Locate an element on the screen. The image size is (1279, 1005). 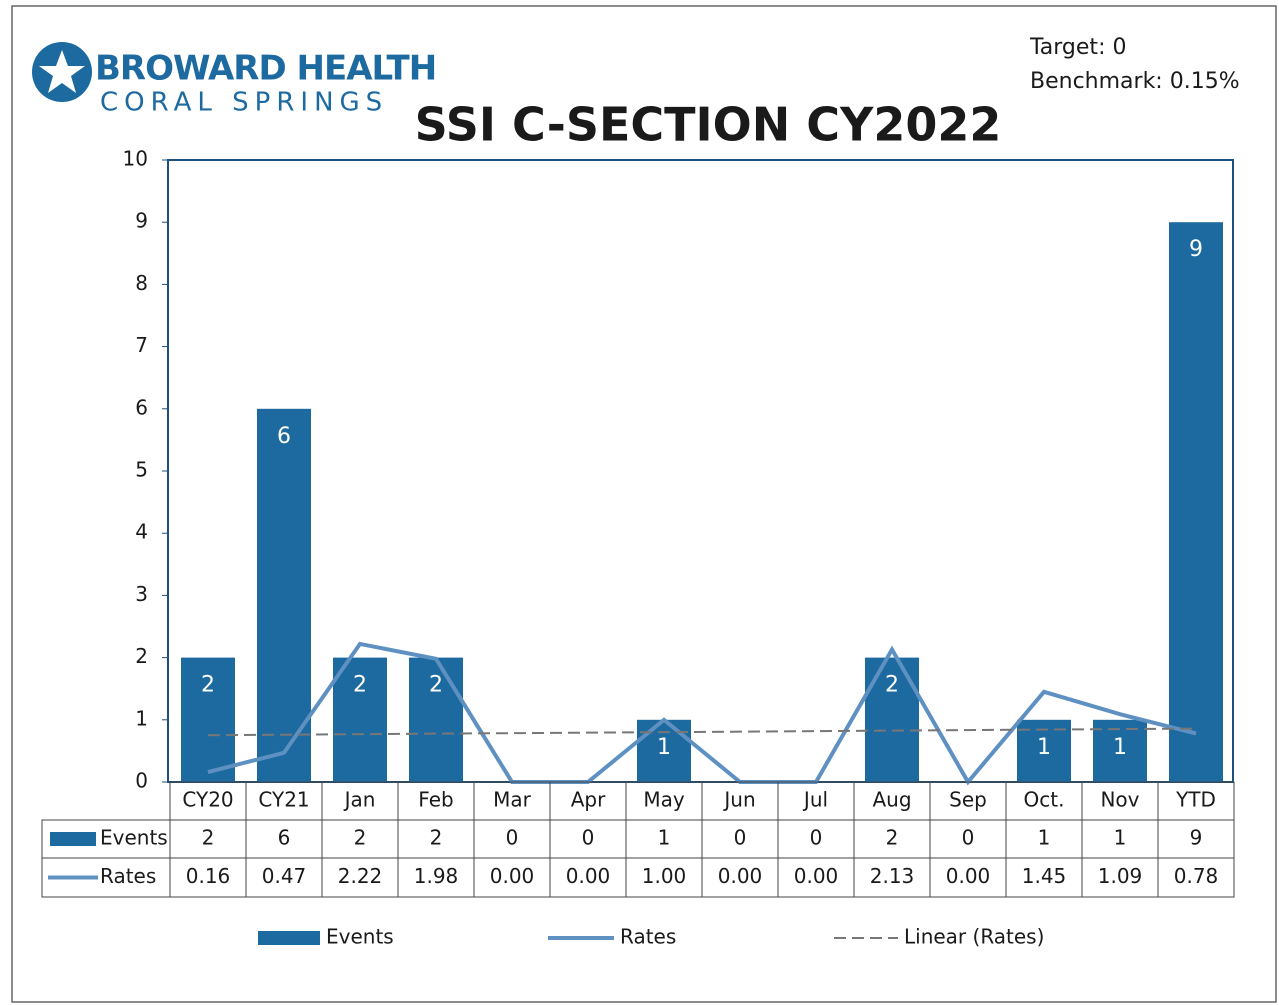
x-tick-label: Jul is located at coordinates (815, 800).